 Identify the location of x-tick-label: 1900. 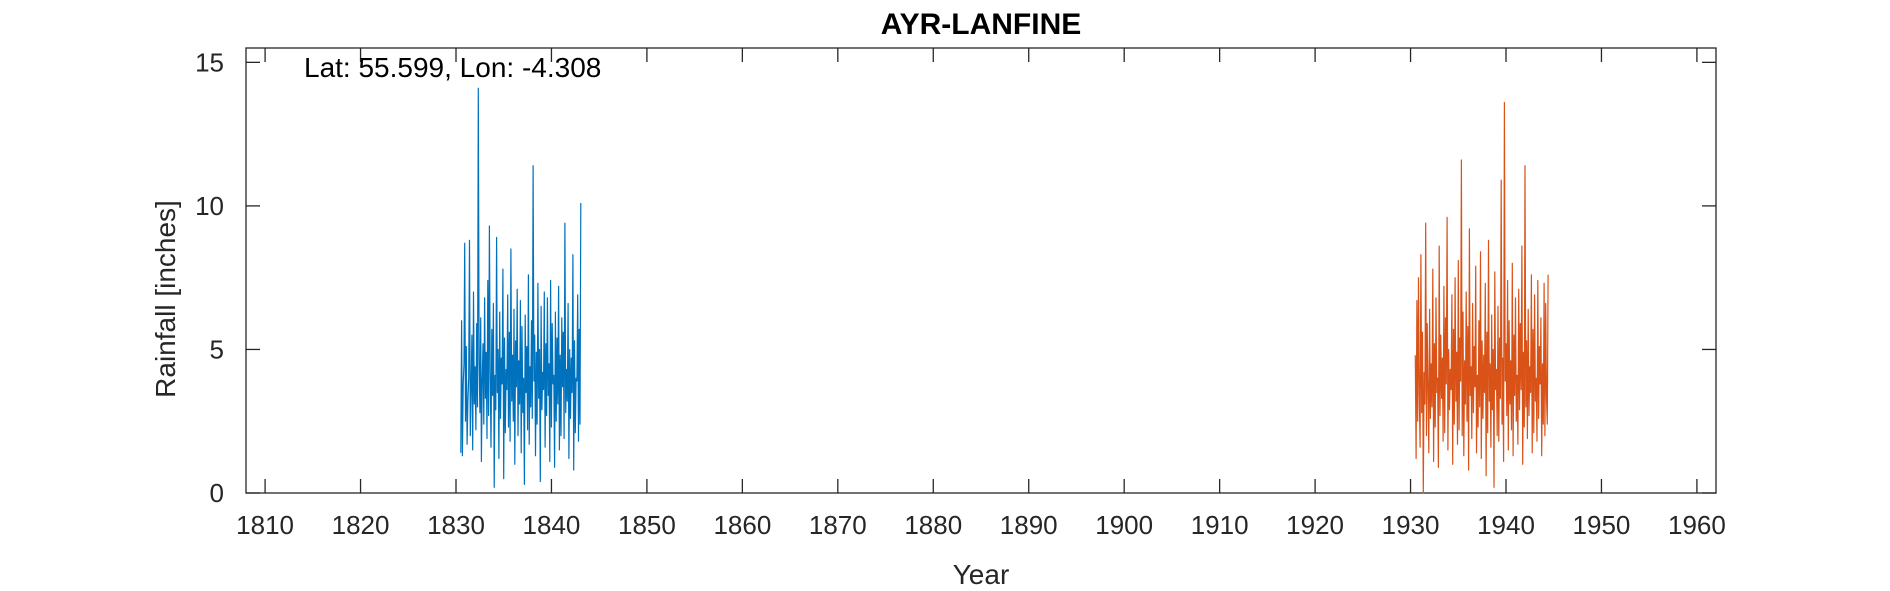
(1124, 525).